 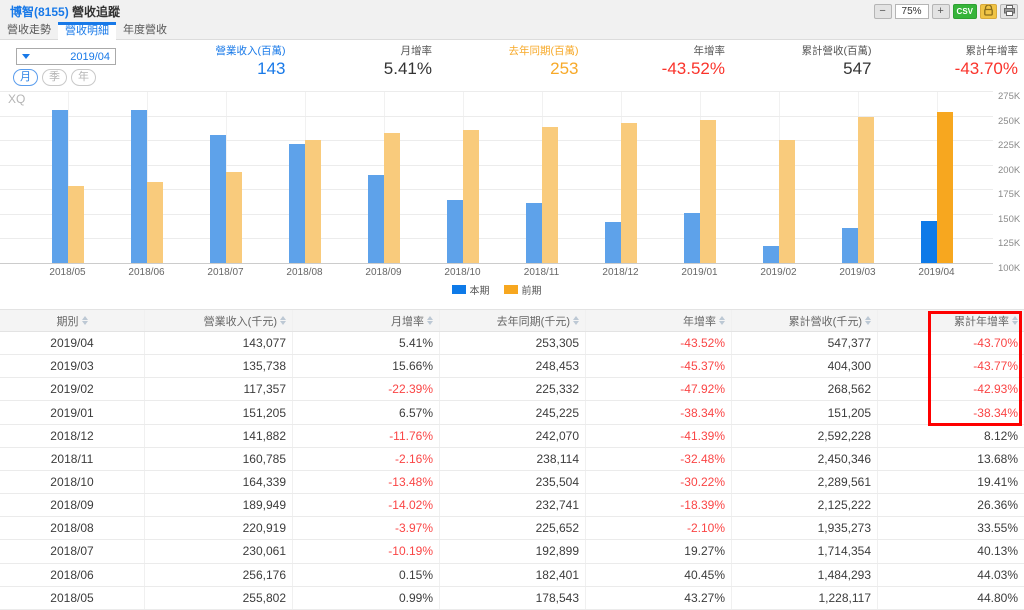 What do you see at coordinates (805, 389) in the screenshot?
I see `table-cell: 268,562` at bounding box center [805, 389].